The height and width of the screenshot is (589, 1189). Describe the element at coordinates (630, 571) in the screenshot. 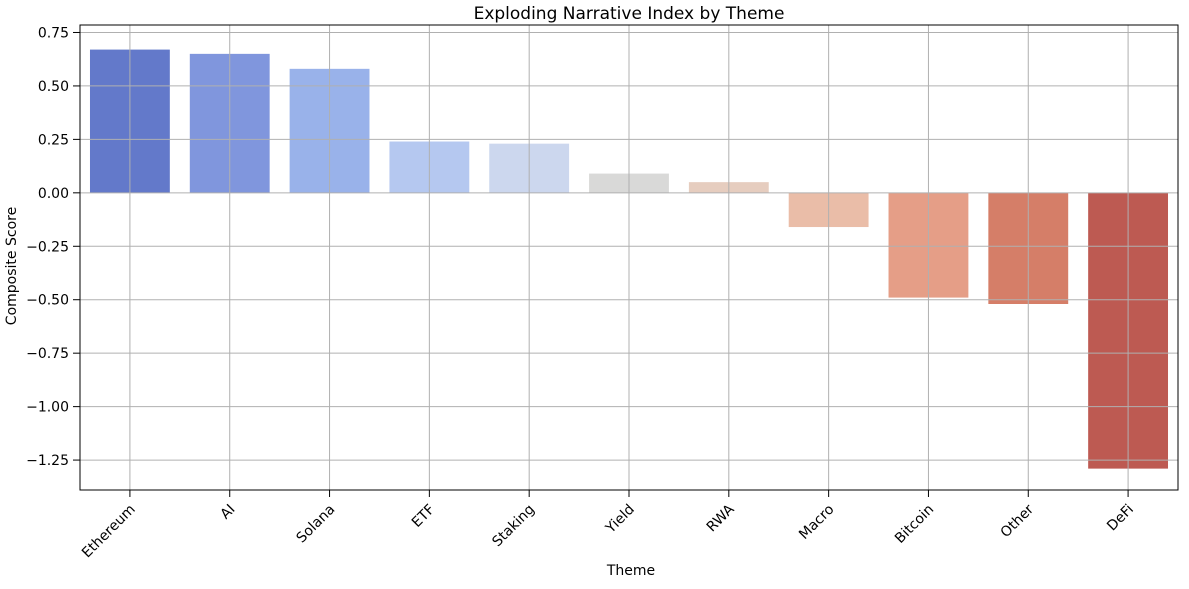

I see `x-axis-label: Theme` at that location.